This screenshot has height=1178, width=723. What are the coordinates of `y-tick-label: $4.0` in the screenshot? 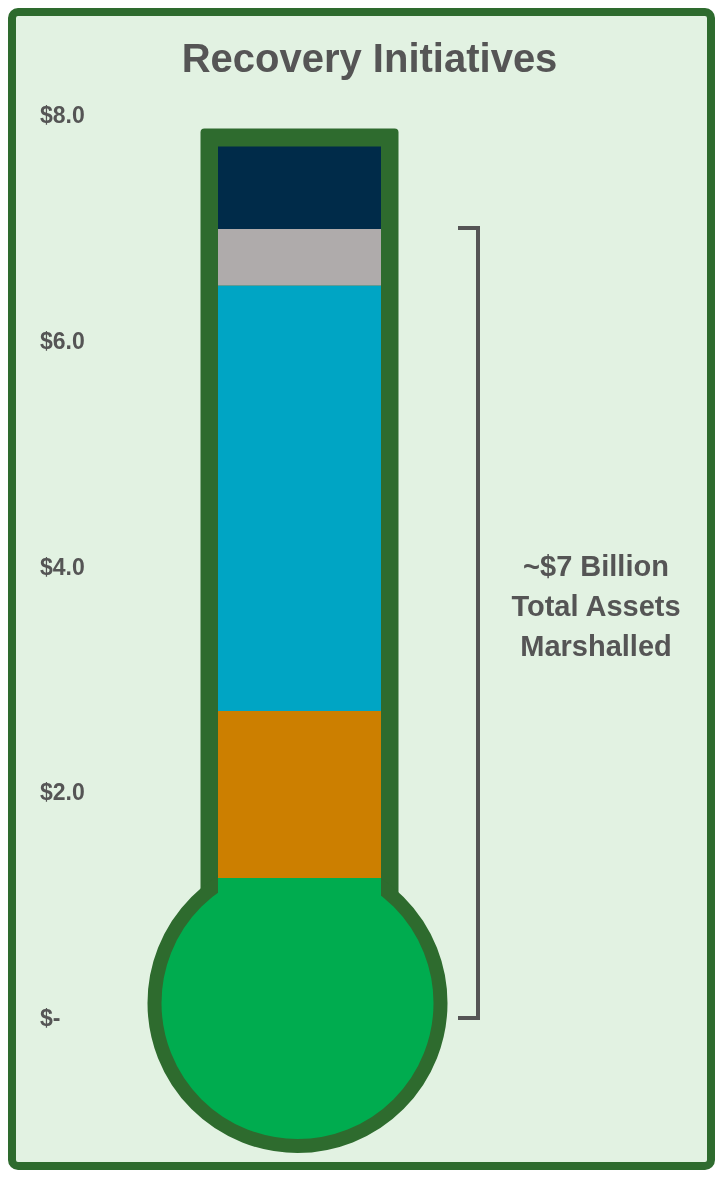 It's located at (62, 566).